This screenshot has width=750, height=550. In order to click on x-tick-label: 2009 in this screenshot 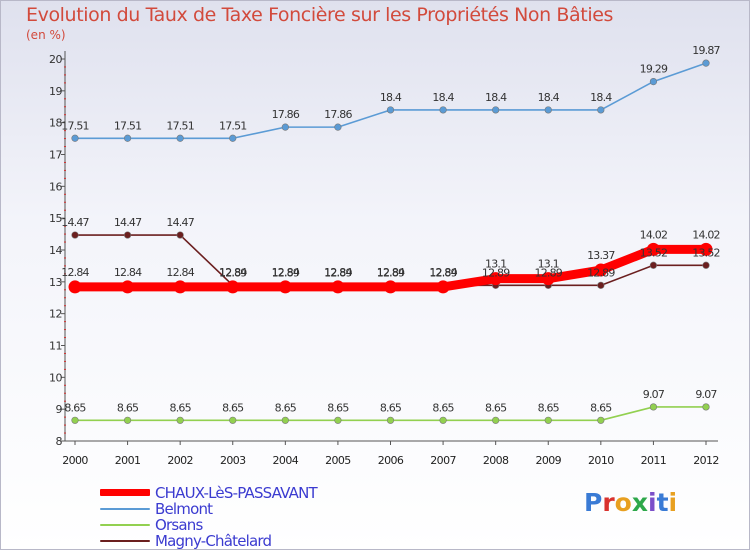, I will do `click(548, 460)`.